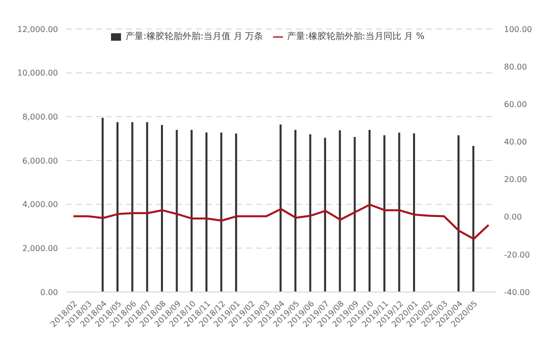 Image resolution: width=550 pixels, height=342 pixels. Describe the element at coordinates (40, 205) in the screenshot. I see `y-tick-label: 4,000.00` at that location.